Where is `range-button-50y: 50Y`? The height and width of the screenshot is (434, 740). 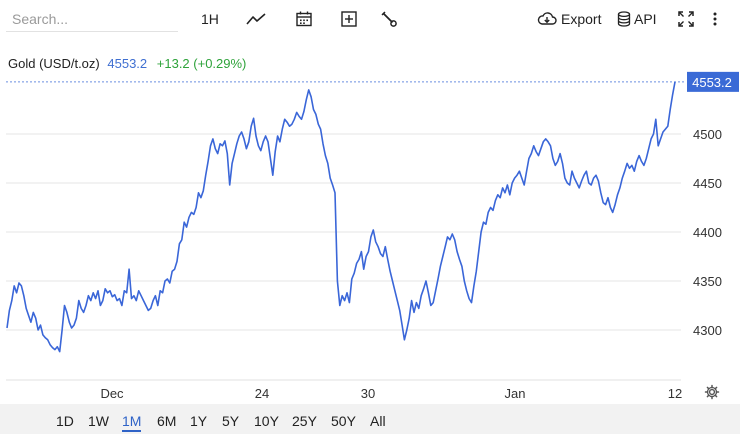 range-button-50y: 50Y is located at coordinates (343, 421).